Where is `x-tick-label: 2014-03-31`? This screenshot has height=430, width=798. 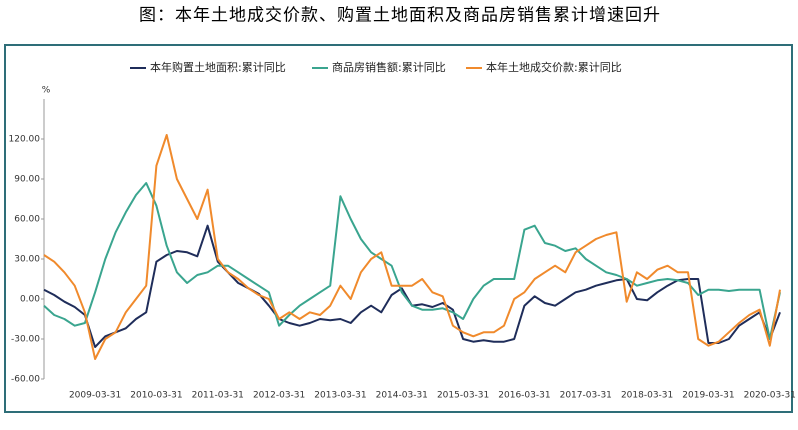 x-tick-label: 2014-03-31 is located at coordinates (402, 396).